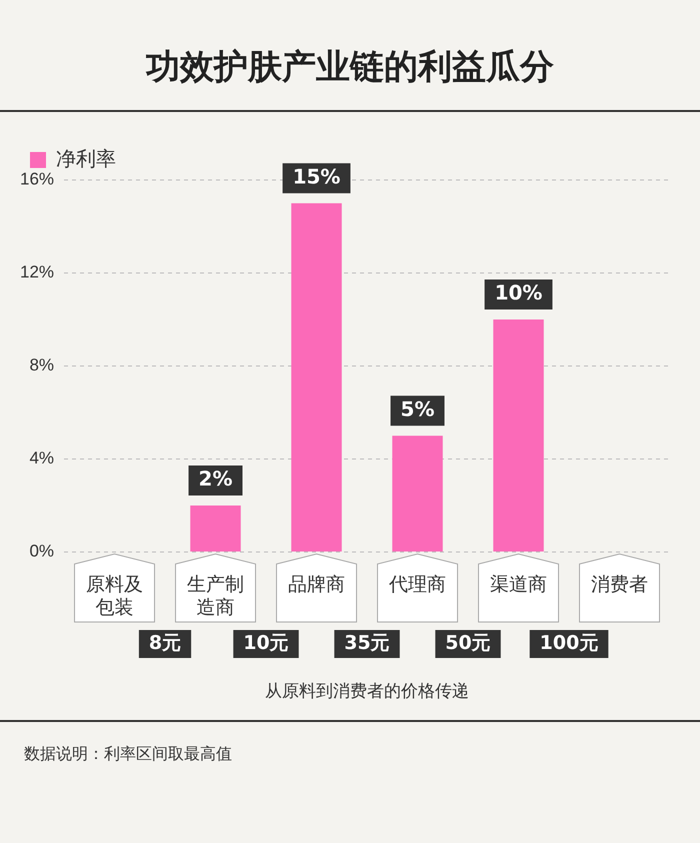  I want to click on y-tick-label: 8%, so click(41, 365).